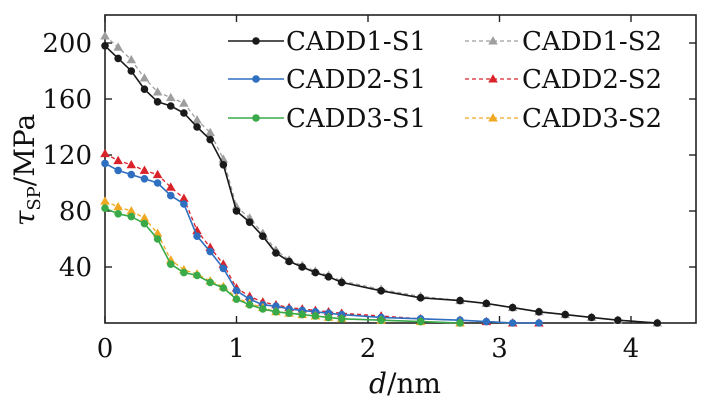  Describe the element at coordinates (75, 212) in the screenshot. I see `y-tick-label: 80` at that location.